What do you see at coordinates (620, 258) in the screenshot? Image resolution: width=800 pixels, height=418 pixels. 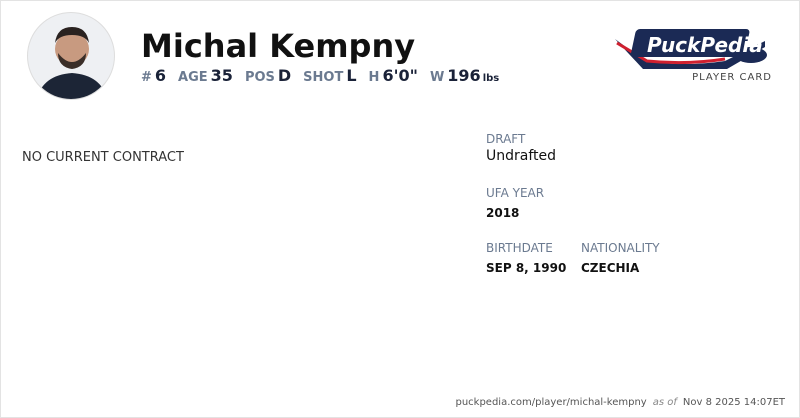 I see `nationality-field: NATIONALITY CZECHIA` at bounding box center [620, 258].